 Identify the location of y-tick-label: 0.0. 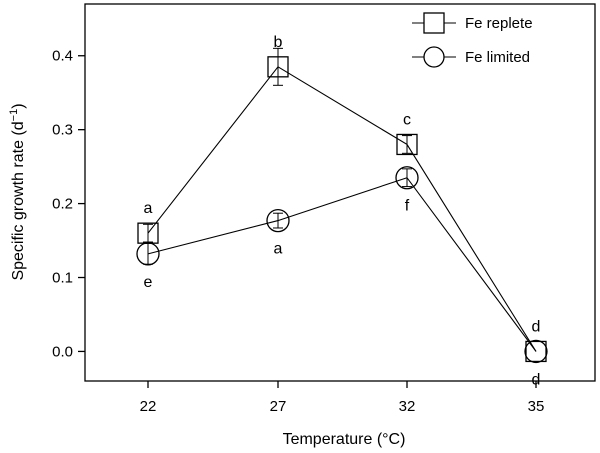
(62, 351).